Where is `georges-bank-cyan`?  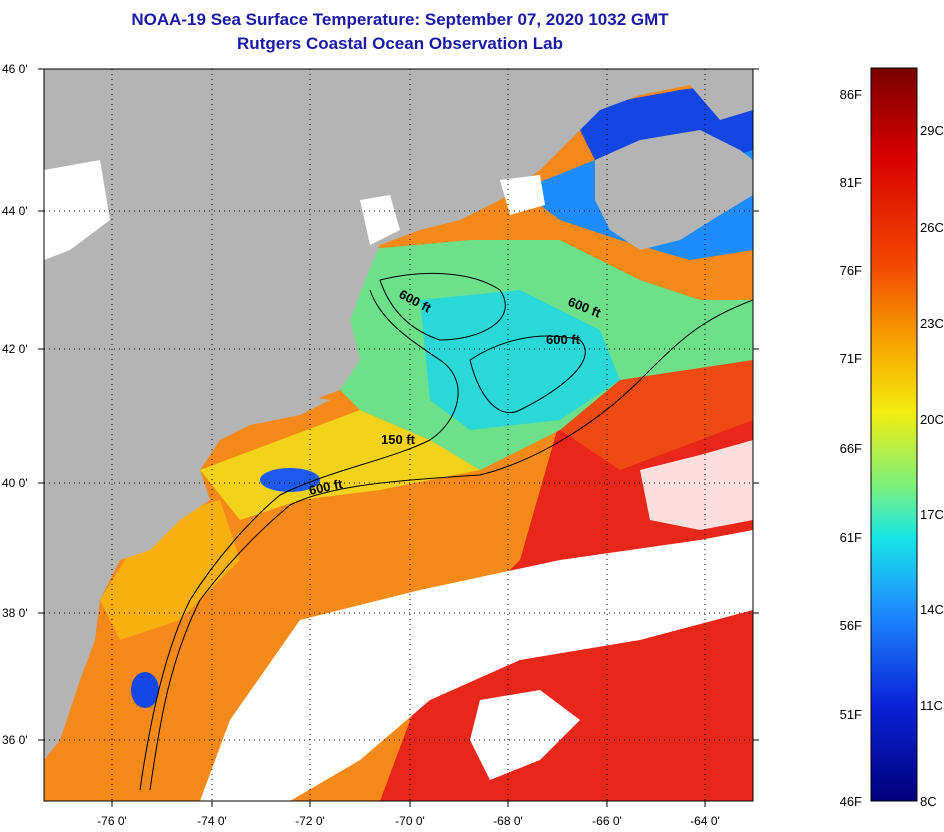
georges-bank-cyan is located at coordinates (520, 360).